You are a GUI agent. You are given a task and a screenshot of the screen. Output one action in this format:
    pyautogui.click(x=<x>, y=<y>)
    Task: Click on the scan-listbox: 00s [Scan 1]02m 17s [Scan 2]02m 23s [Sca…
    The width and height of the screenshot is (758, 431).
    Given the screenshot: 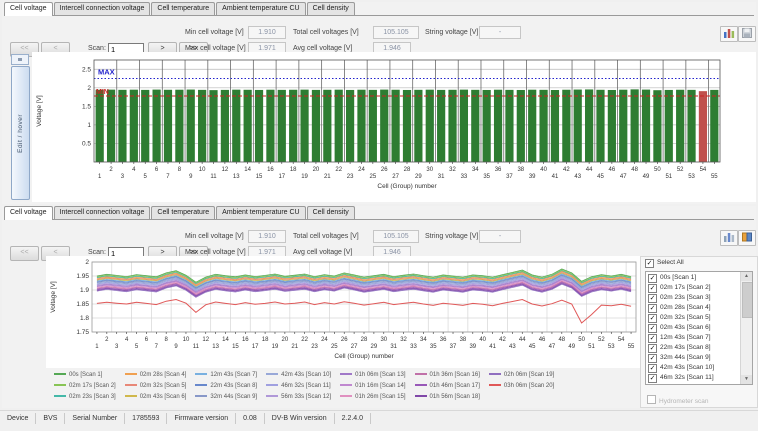 What is the action you would take?
    pyautogui.click(x=699, y=328)
    